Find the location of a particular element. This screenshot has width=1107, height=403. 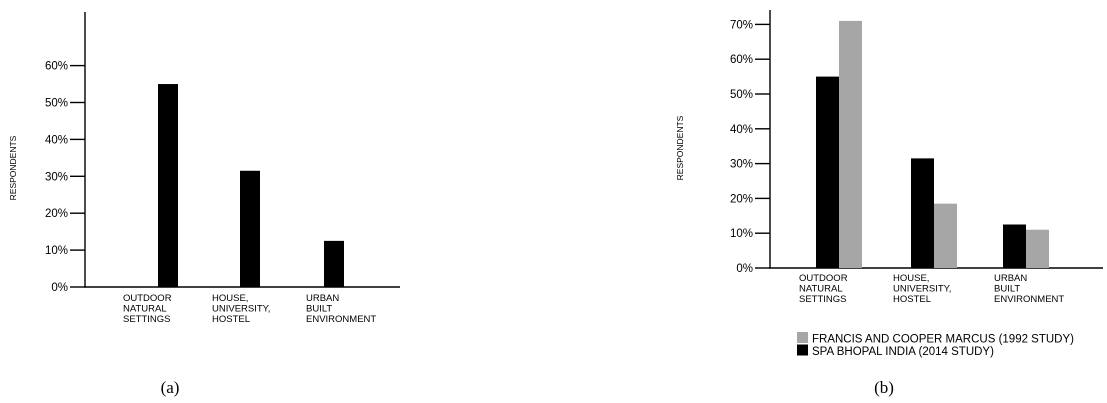

legend-label: SPA BHOPAL INDIA (2014 STUDY) is located at coordinates (903, 352).